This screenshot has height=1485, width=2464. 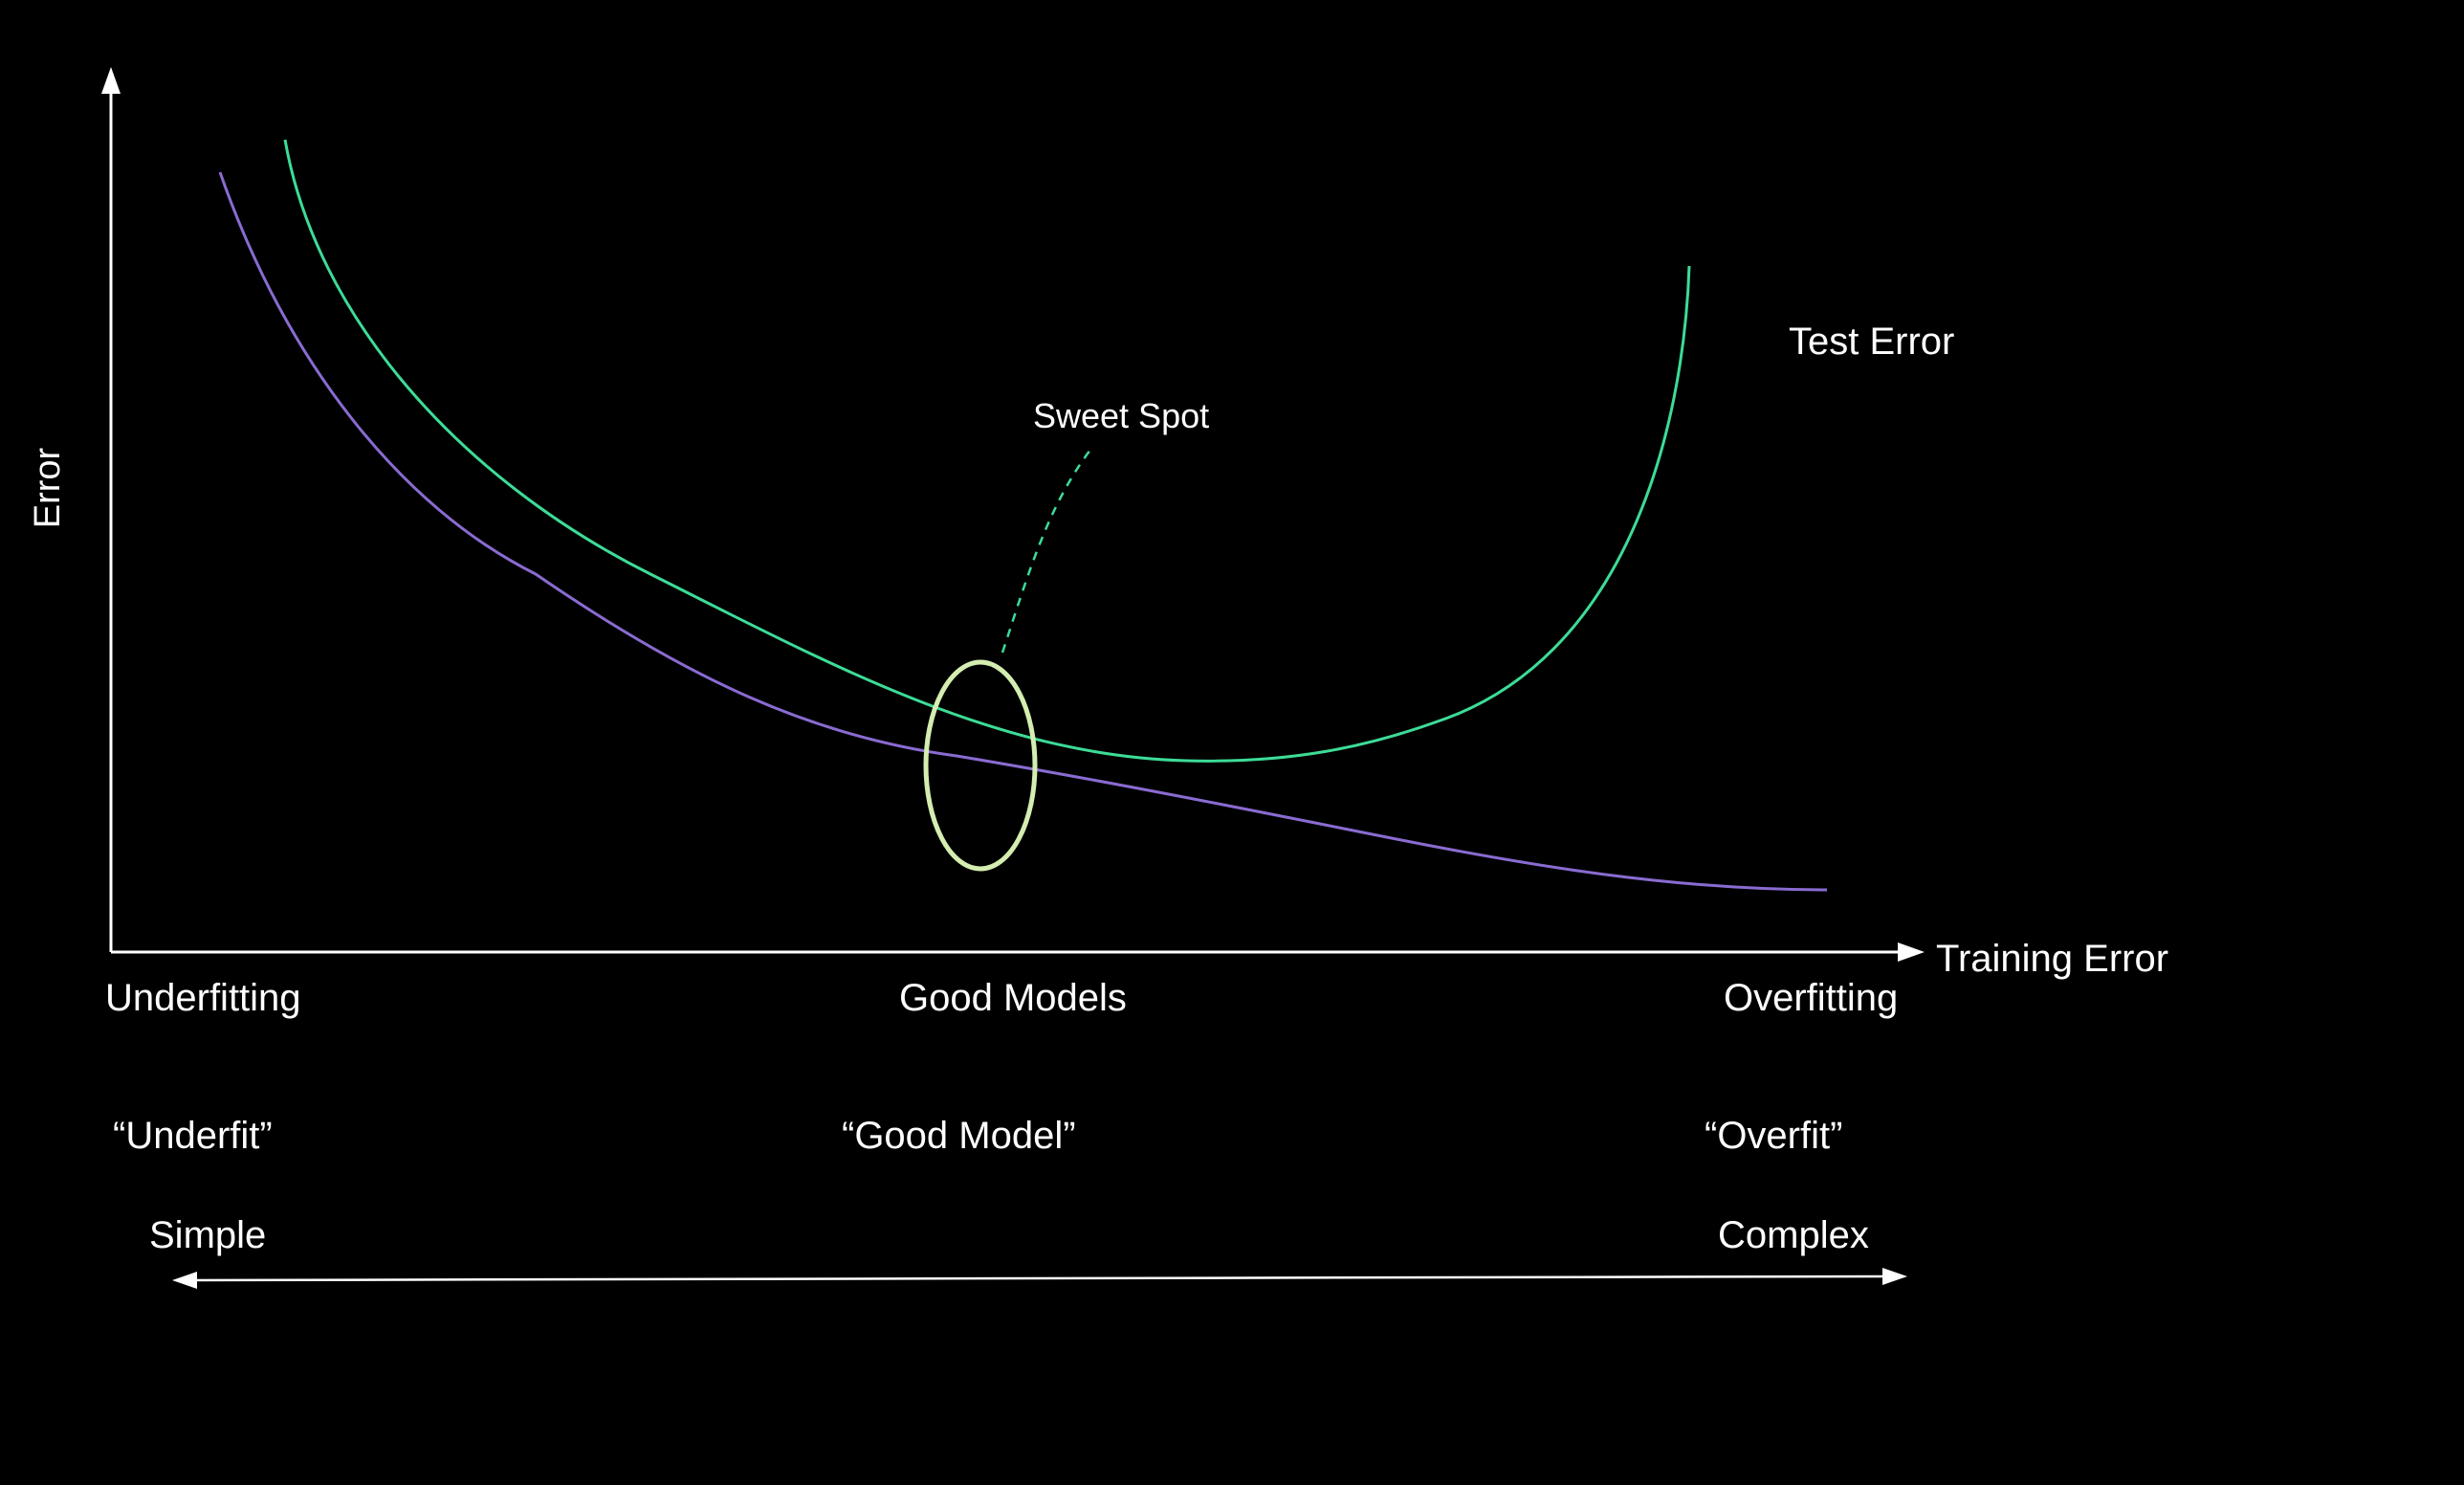 I want to click on test-error-label: Test Error, so click(x=1871, y=342).